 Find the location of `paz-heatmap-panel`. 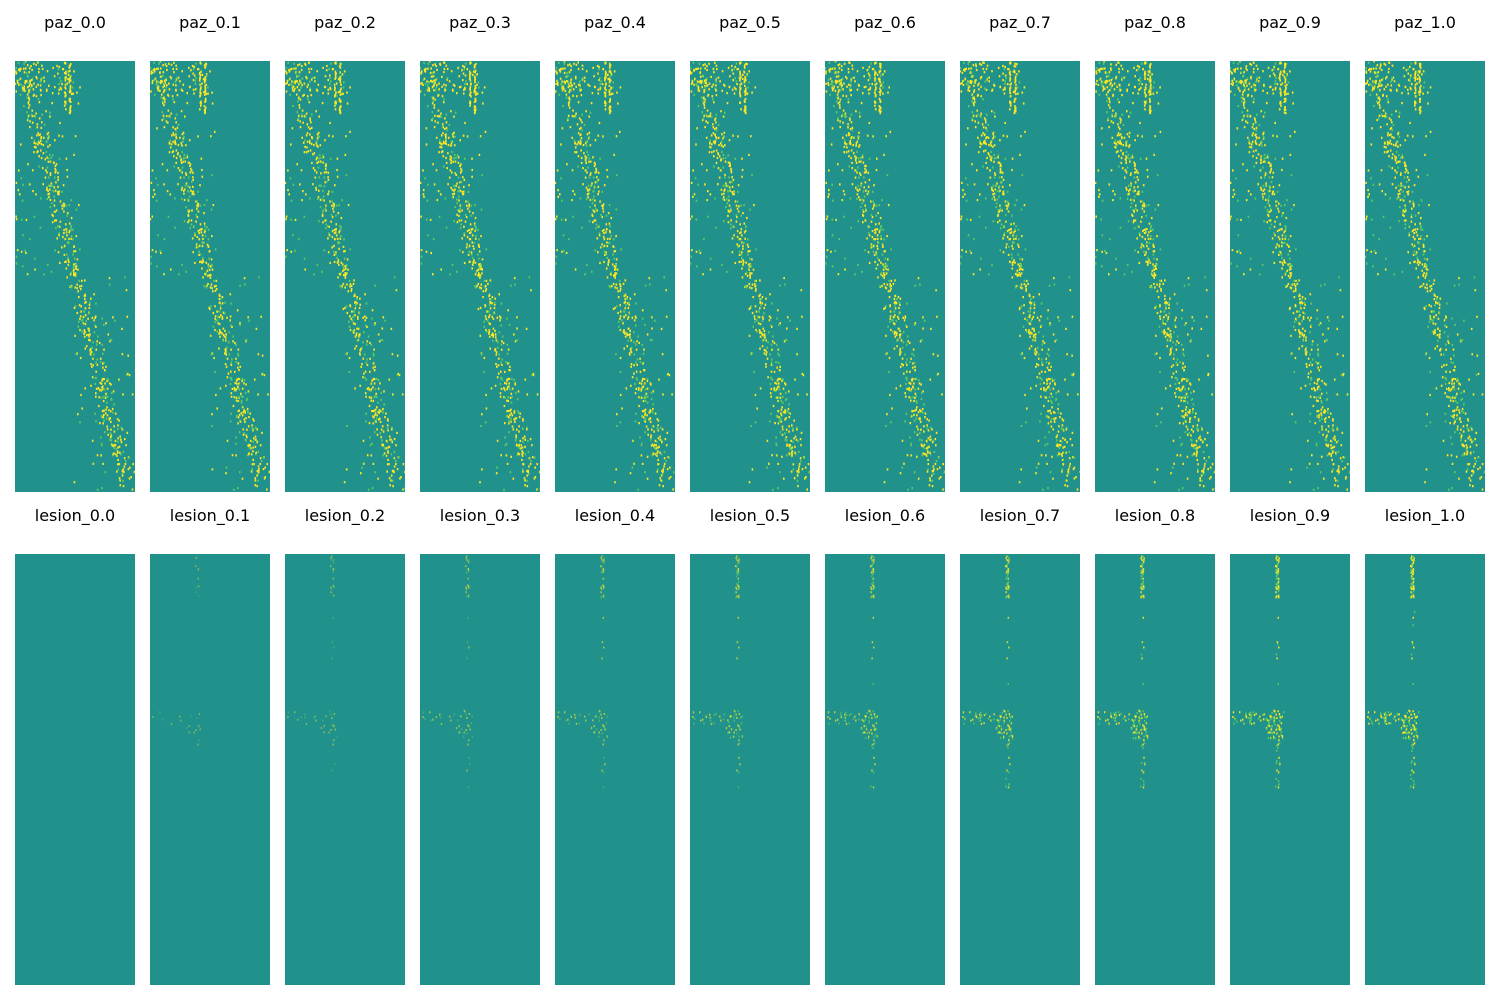

paz-heatmap-panel is located at coordinates (75, 276).